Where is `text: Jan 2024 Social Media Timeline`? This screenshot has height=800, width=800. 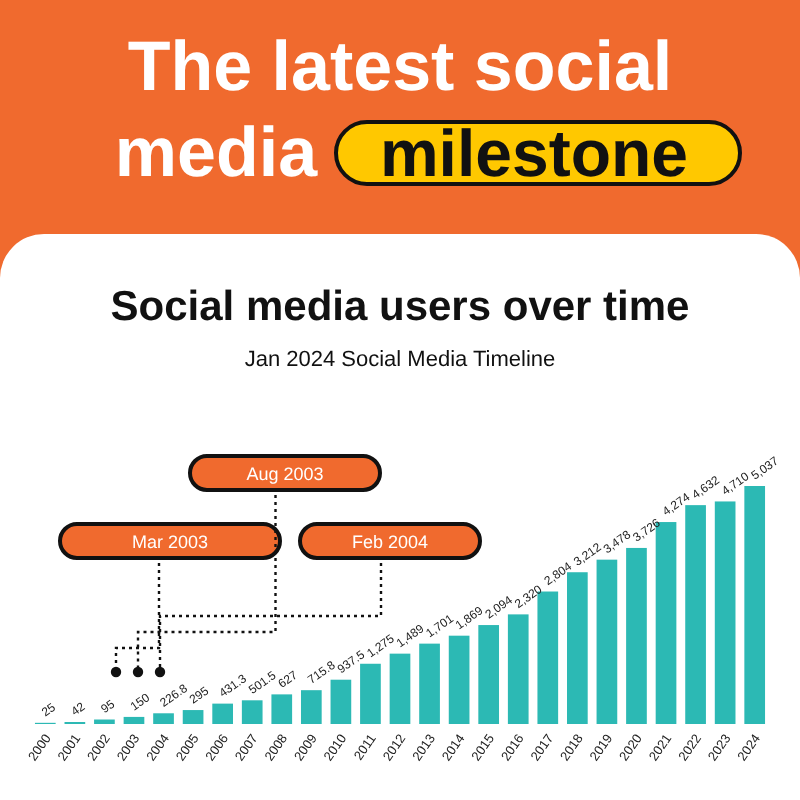
text: Jan 2024 Social Media Timeline is located at coordinates (400, 360).